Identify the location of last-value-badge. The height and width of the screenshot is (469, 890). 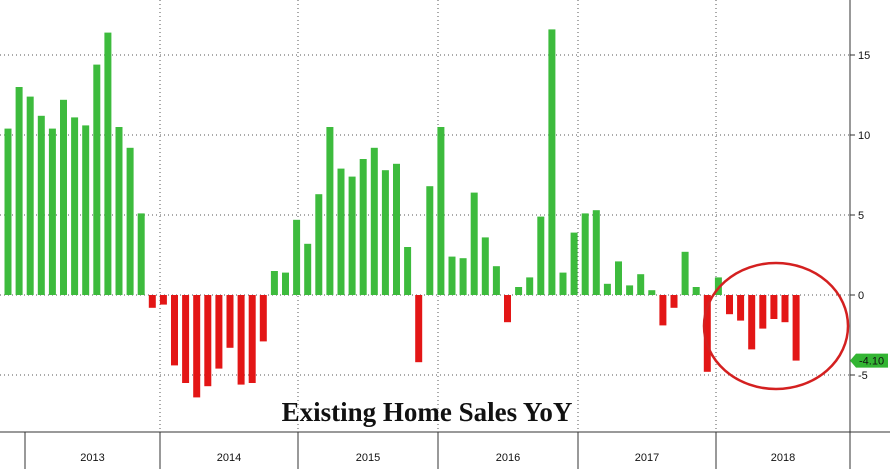
(869, 360).